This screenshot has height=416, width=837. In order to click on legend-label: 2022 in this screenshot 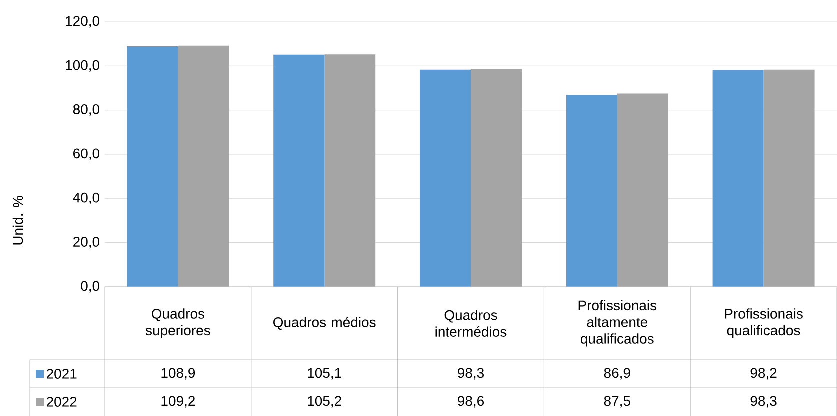, I will do `click(61, 402)`.